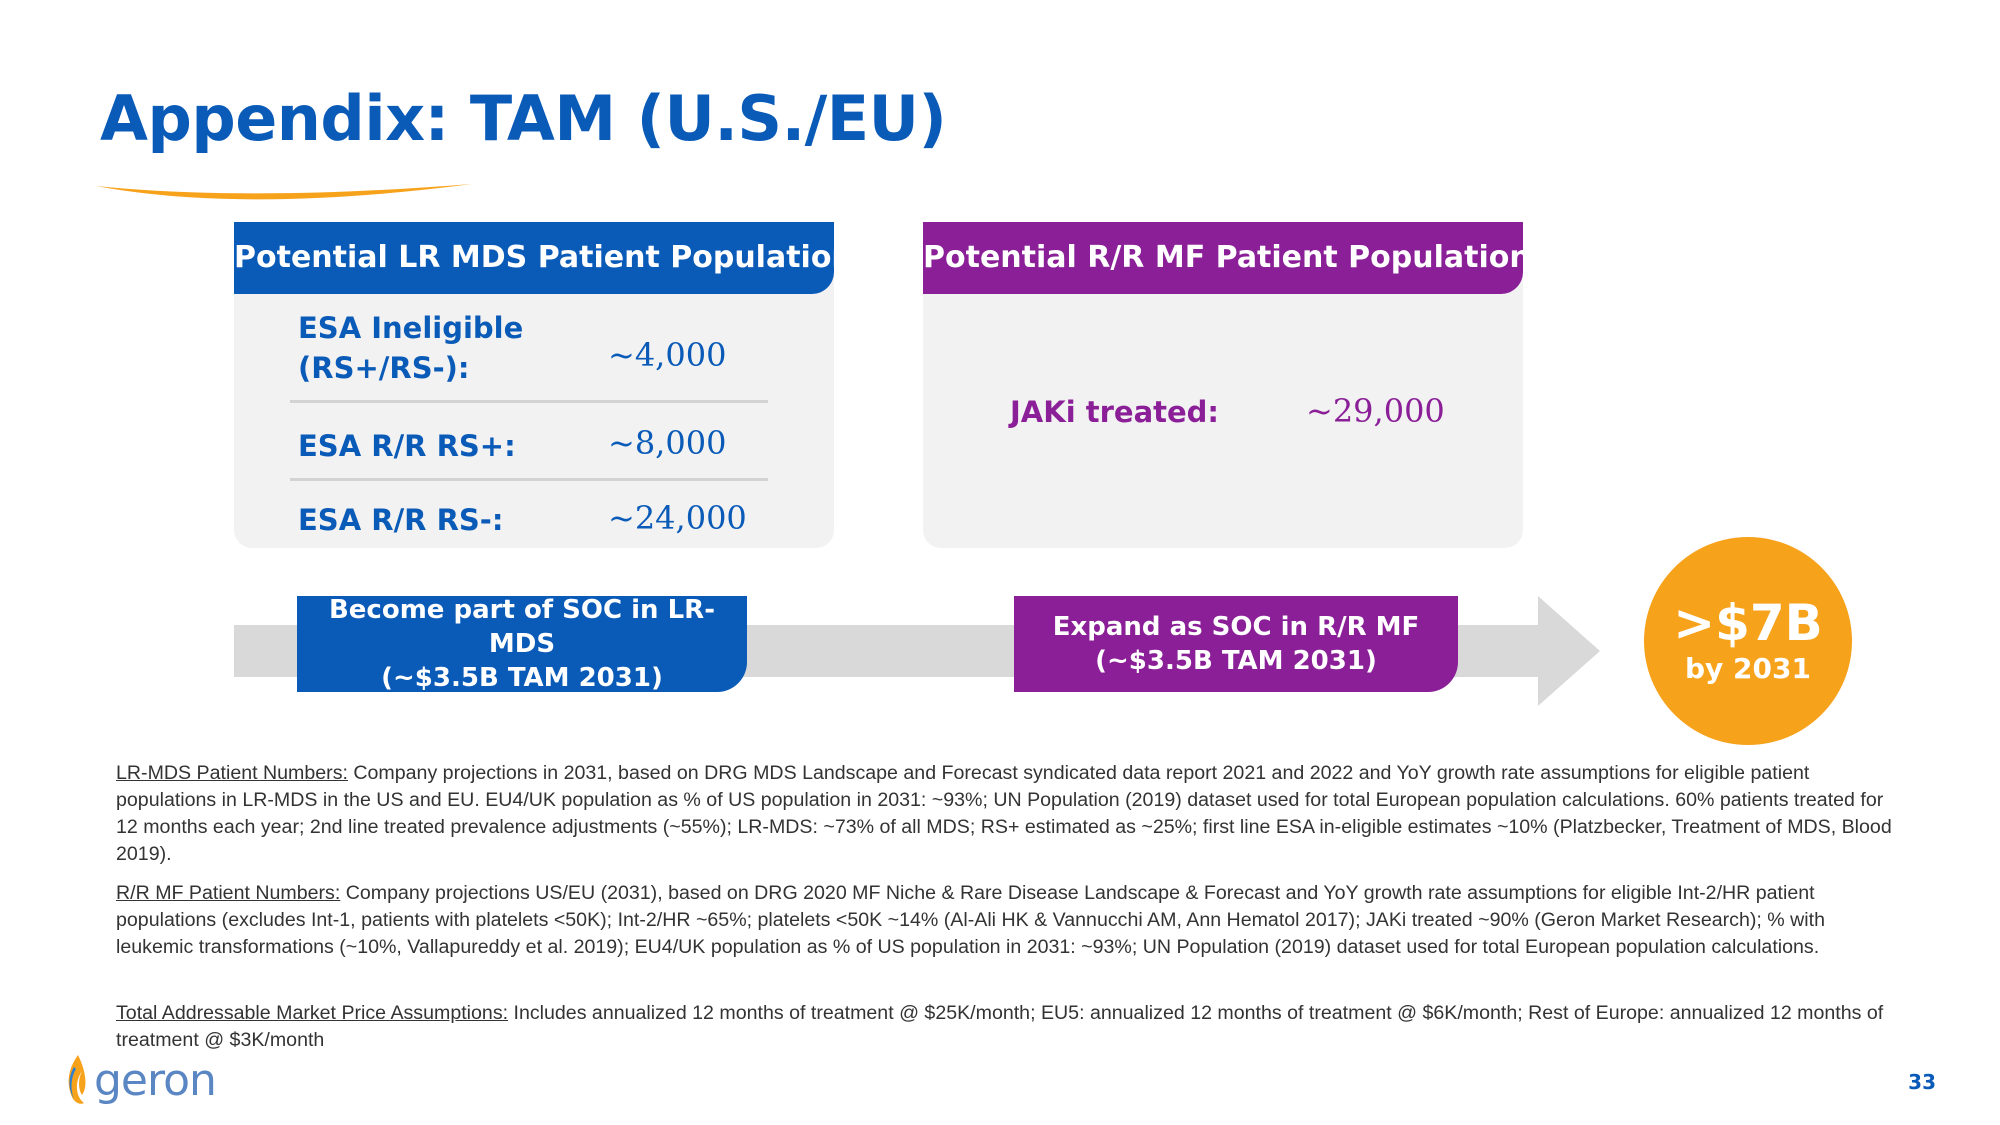 This screenshot has height=1125, width=2000. Describe the element at coordinates (1115, 412) in the screenshot. I see `rr-mf-jaki-label: JAKi treated:` at that location.